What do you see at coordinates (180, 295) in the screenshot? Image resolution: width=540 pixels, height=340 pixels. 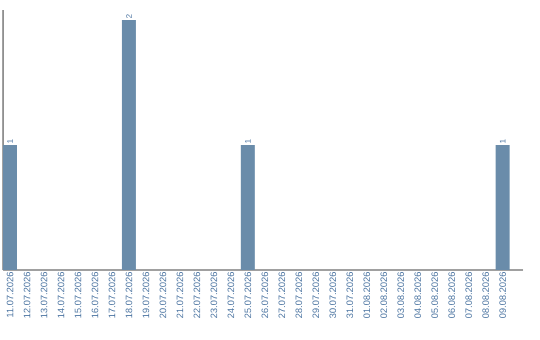 I see `x-tick-label: 21.07.2026` at bounding box center [180, 295].